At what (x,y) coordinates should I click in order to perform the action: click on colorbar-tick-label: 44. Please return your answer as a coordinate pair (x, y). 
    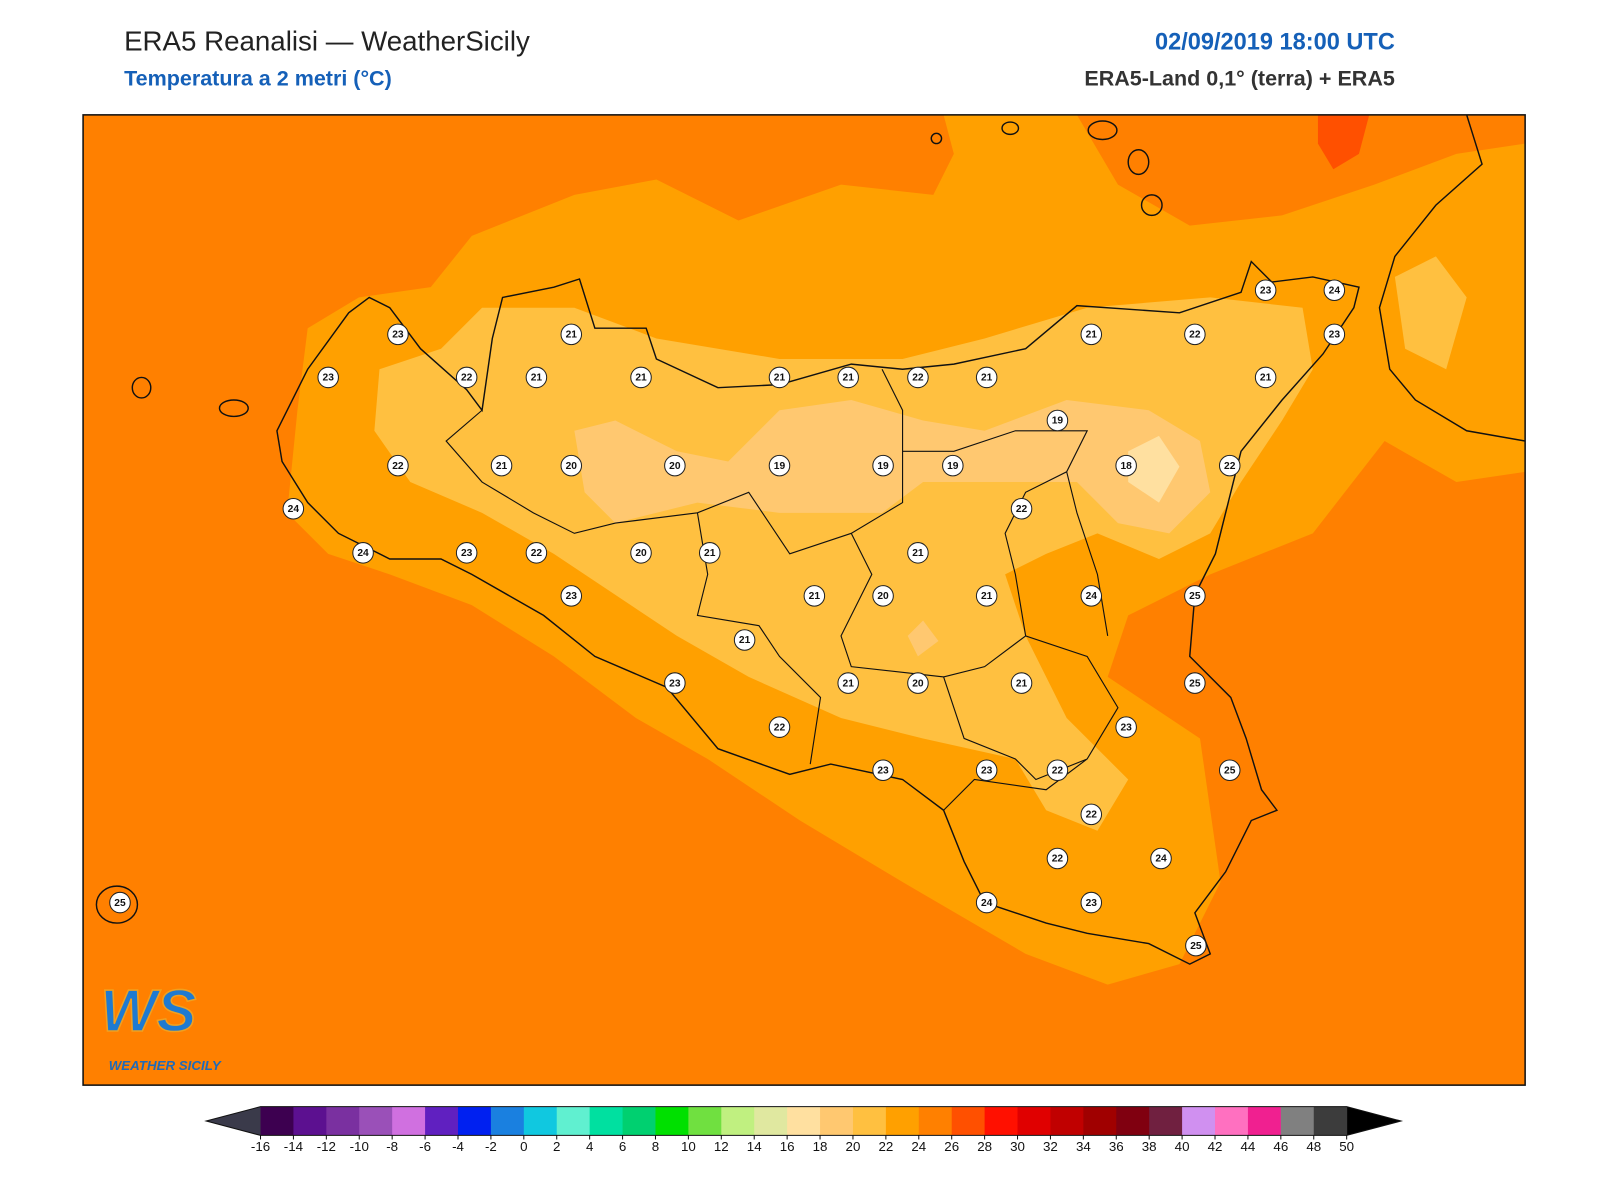
    Looking at the image, I should click on (1248, 1146).